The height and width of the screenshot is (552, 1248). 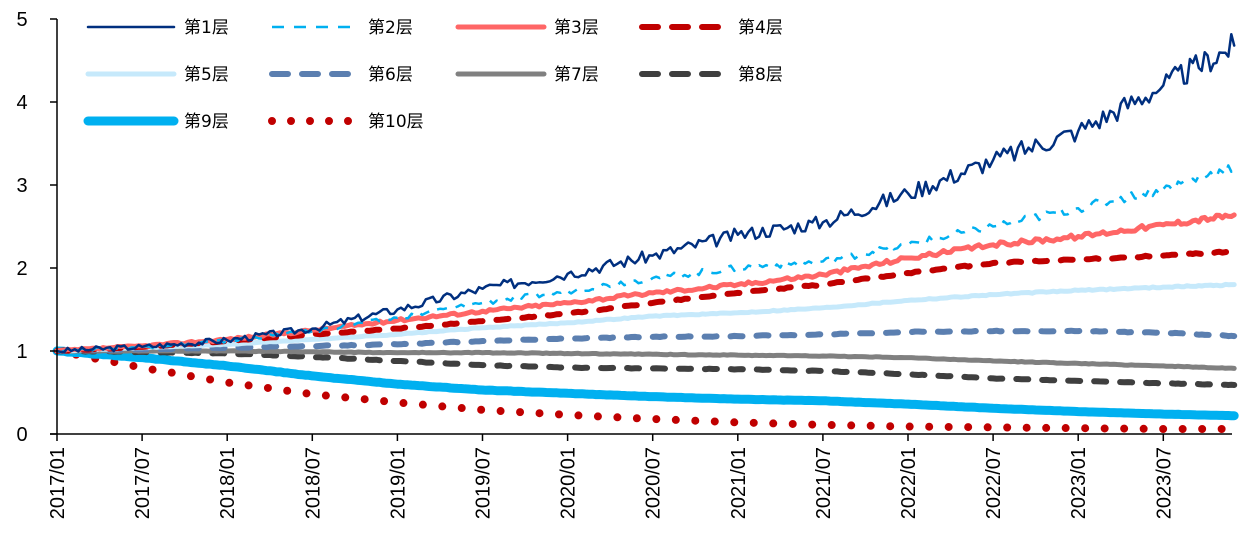 What do you see at coordinates (711, 75) in the screenshot?
I see `legend-item-8: 第8层` at bounding box center [711, 75].